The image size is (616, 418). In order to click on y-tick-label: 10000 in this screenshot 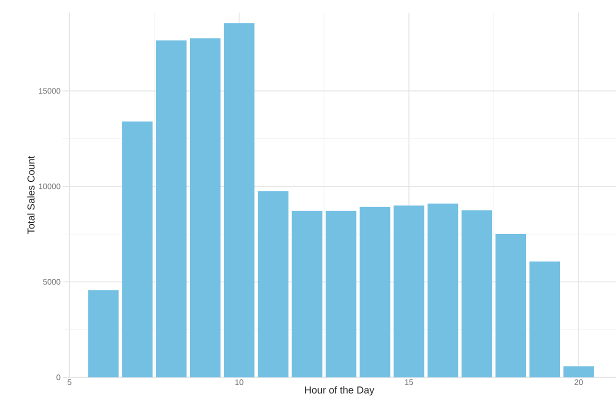, I will do `click(49, 187)`.